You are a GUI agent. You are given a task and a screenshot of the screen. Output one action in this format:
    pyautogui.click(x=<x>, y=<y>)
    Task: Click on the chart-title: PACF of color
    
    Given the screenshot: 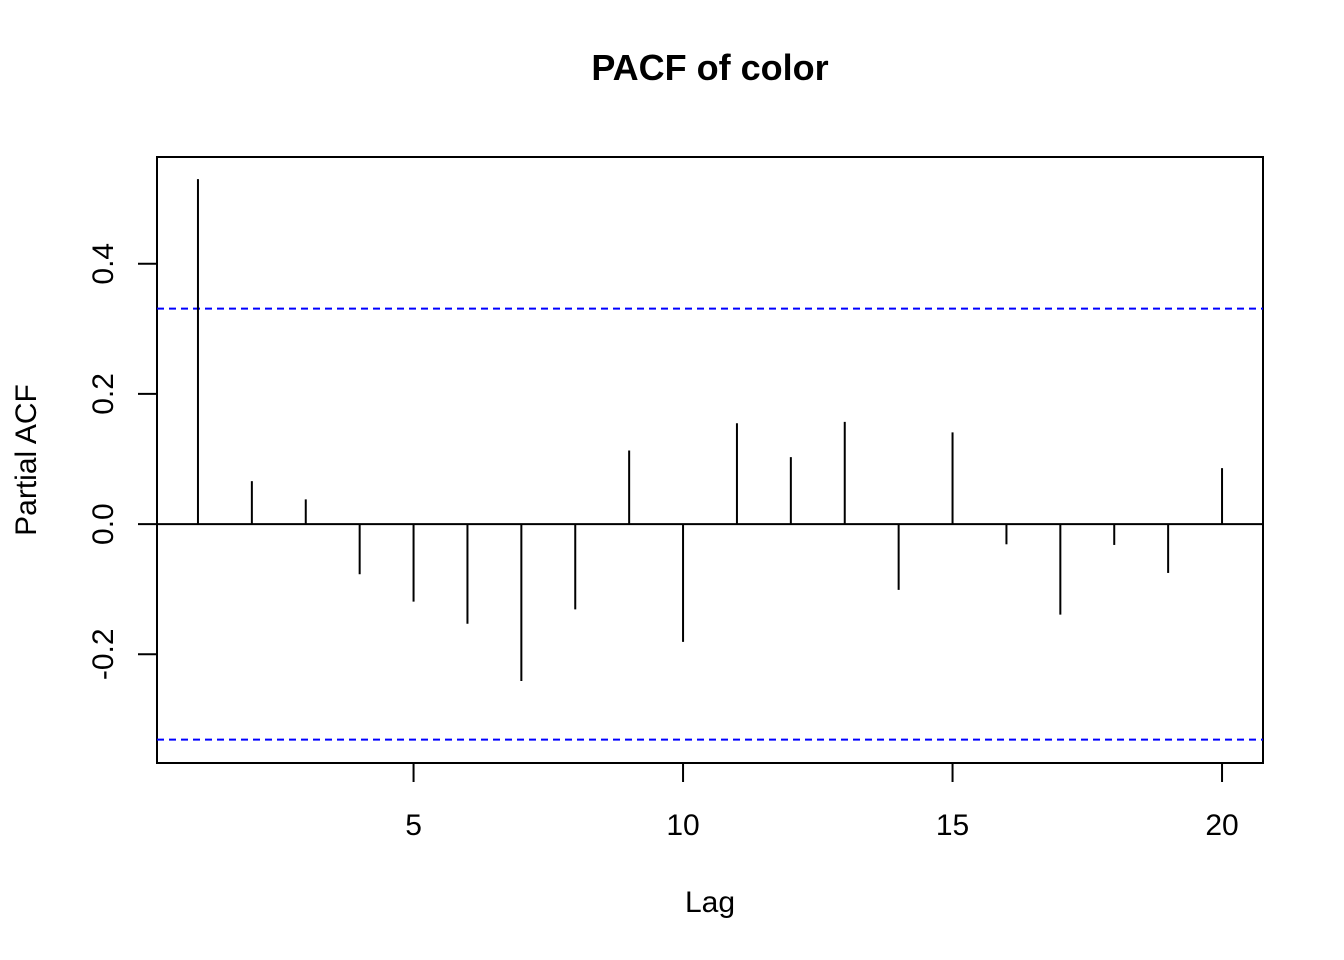 What is the action you would take?
    pyautogui.click(x=709, y=67)
    